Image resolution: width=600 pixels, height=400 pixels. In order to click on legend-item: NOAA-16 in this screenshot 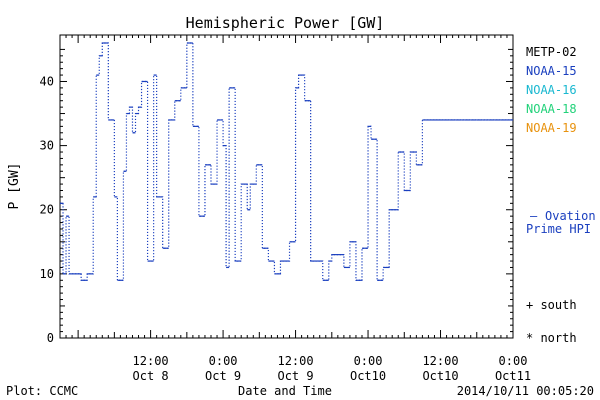, I will do `click(551, 90)`.